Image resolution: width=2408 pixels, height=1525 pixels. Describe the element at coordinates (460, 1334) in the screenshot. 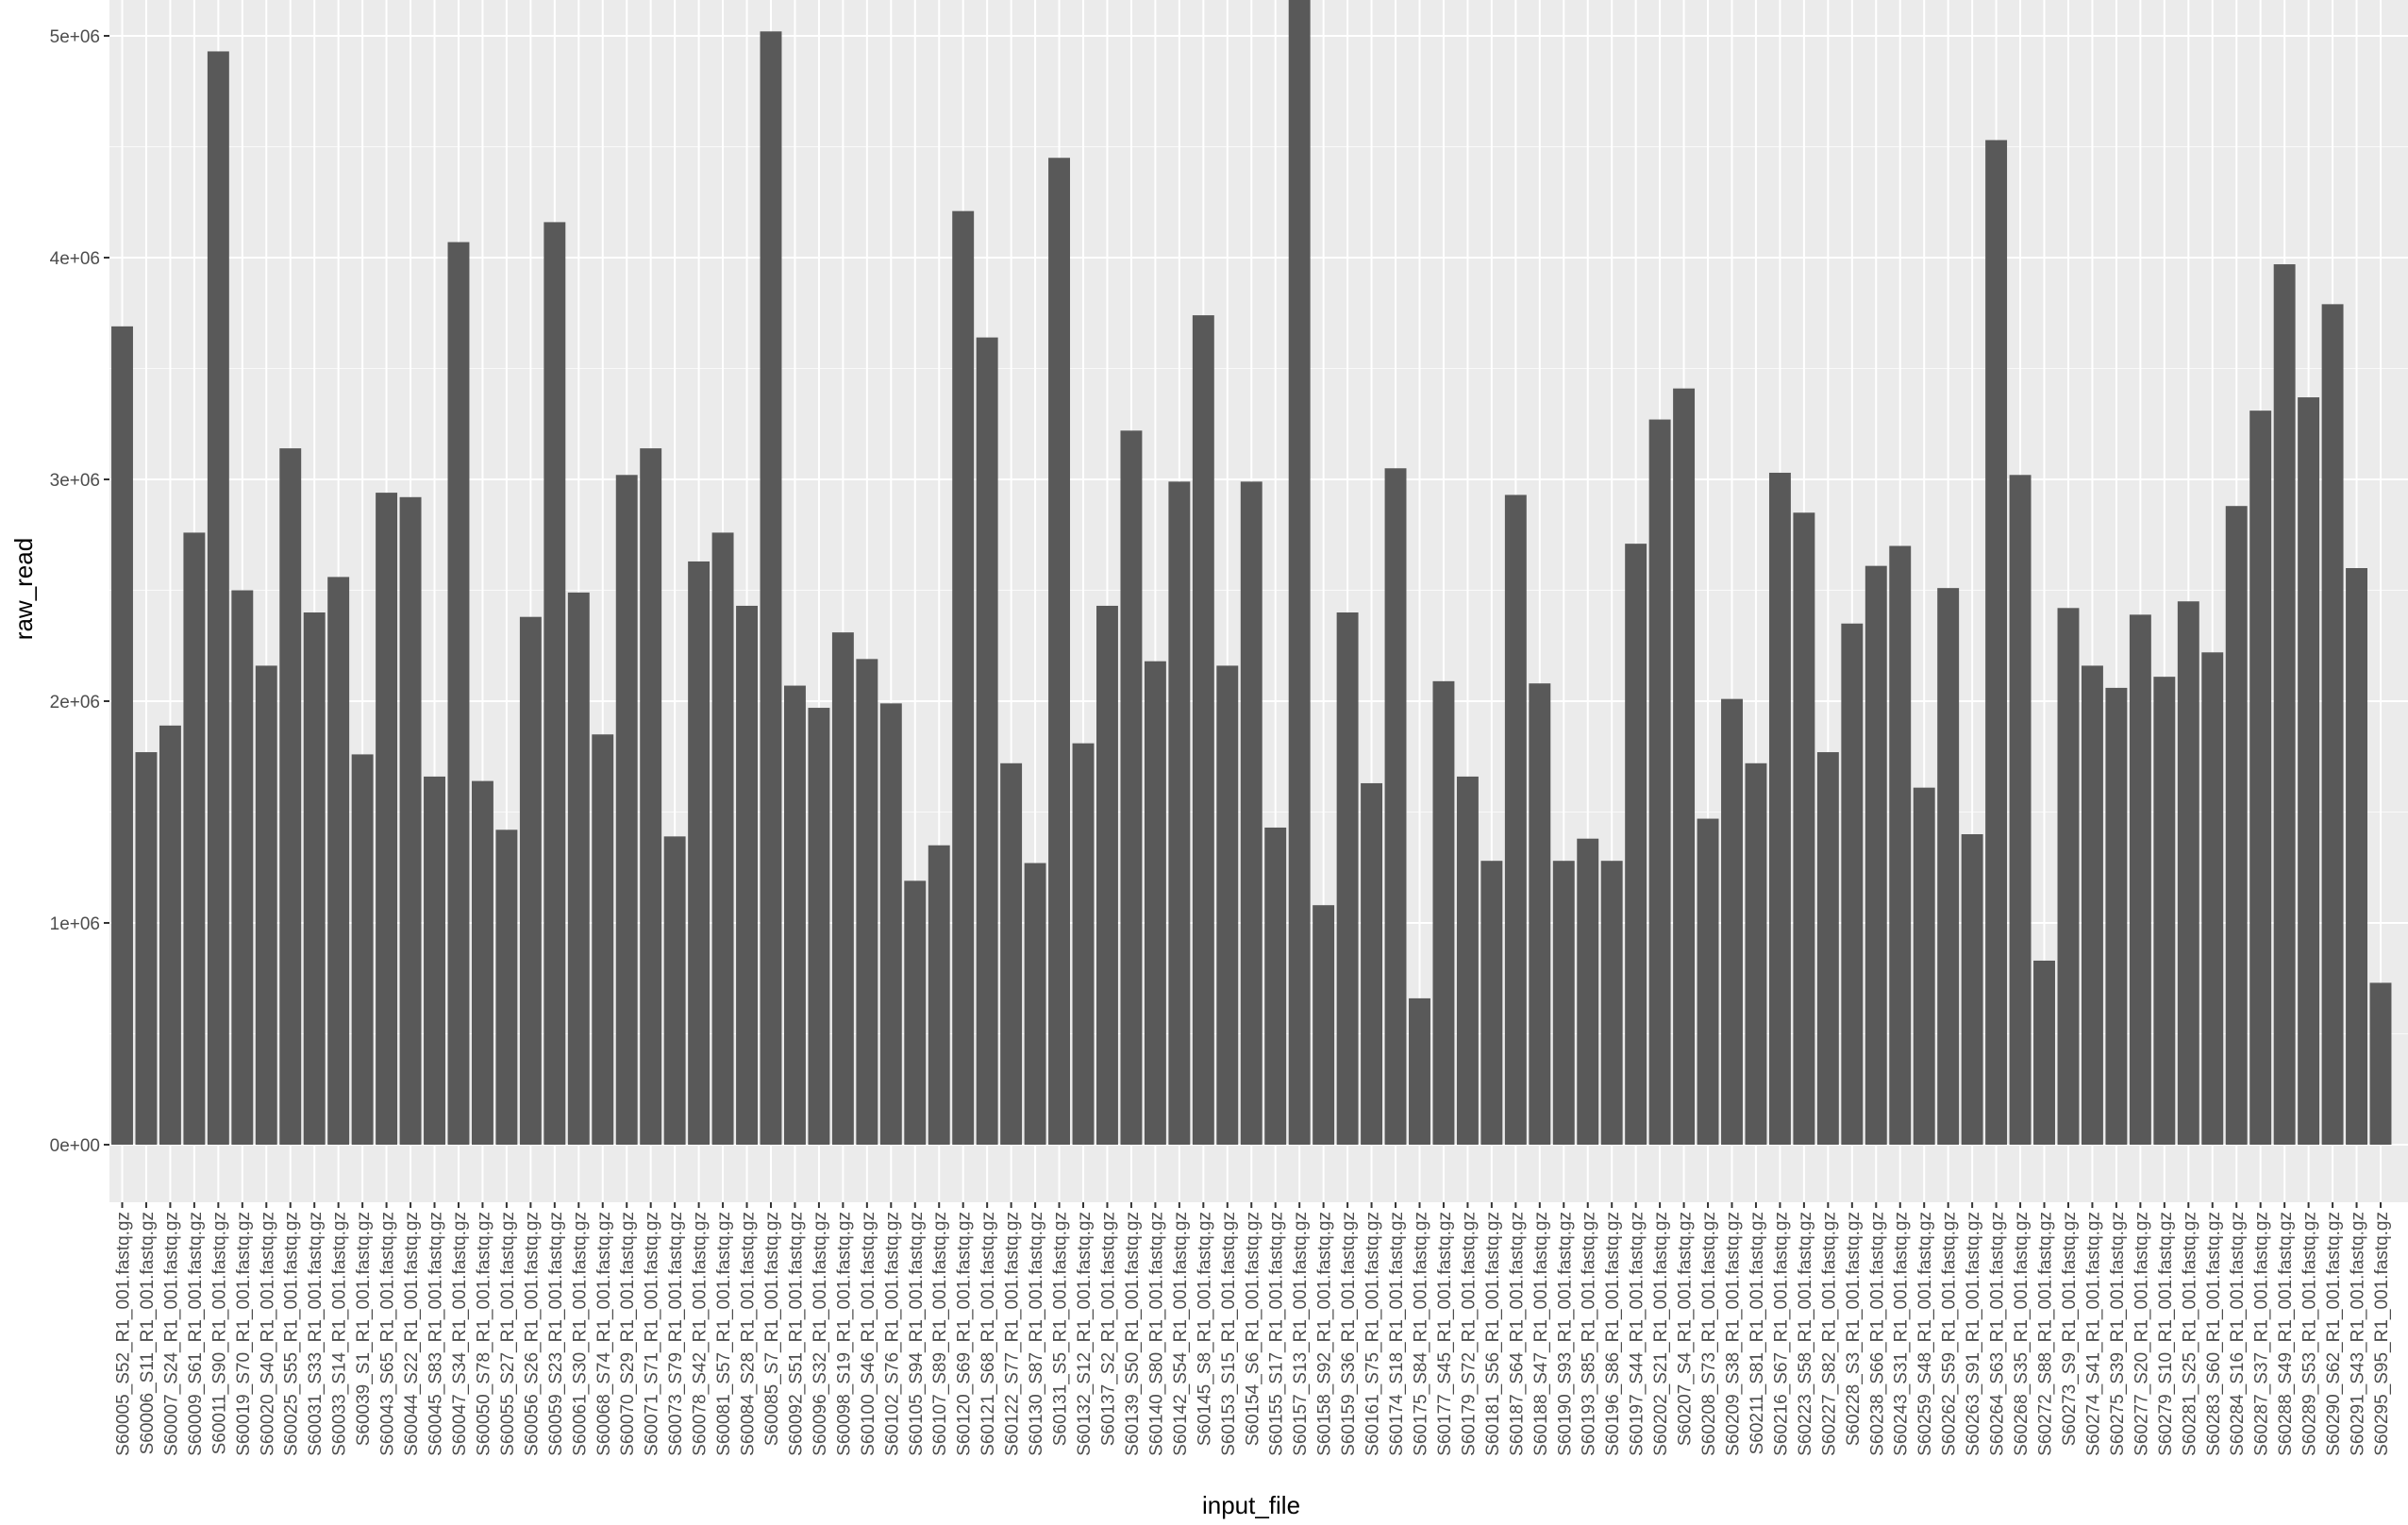

I see `x-tick-label: S60047_S34_R1_001.fastq.gz` at that location.